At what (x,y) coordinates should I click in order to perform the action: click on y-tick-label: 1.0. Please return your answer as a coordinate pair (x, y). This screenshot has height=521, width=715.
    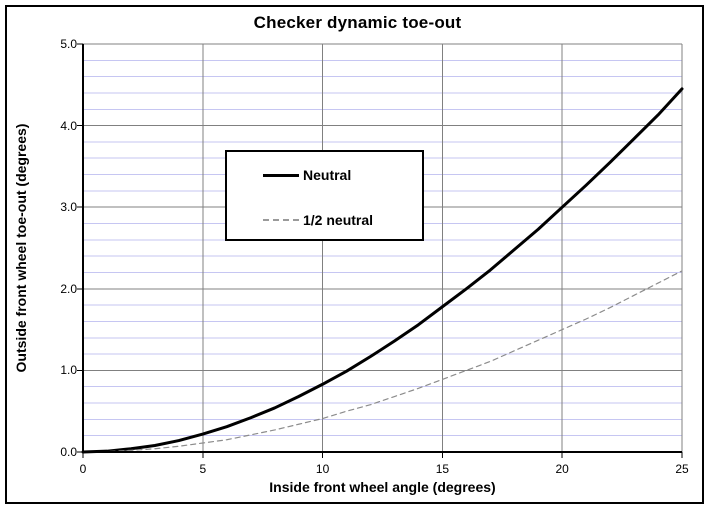
    Looking at the image, I should click on (68, 370).